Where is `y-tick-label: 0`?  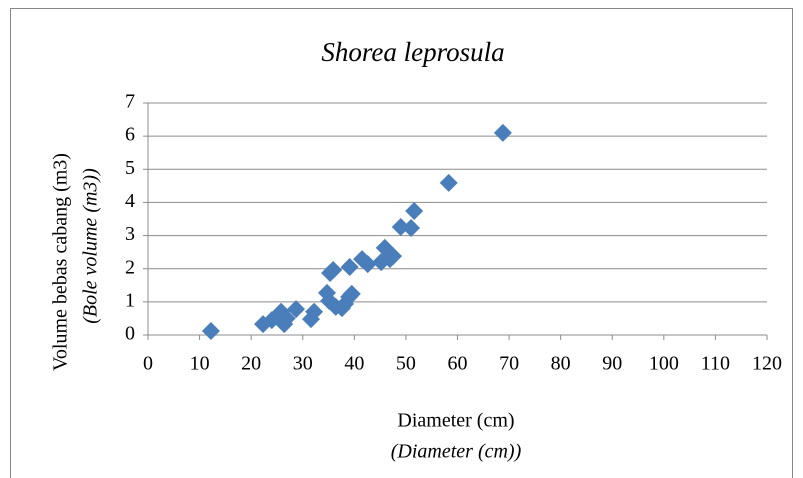 y-tick-label: 0 is located at coordinates (130, 334).